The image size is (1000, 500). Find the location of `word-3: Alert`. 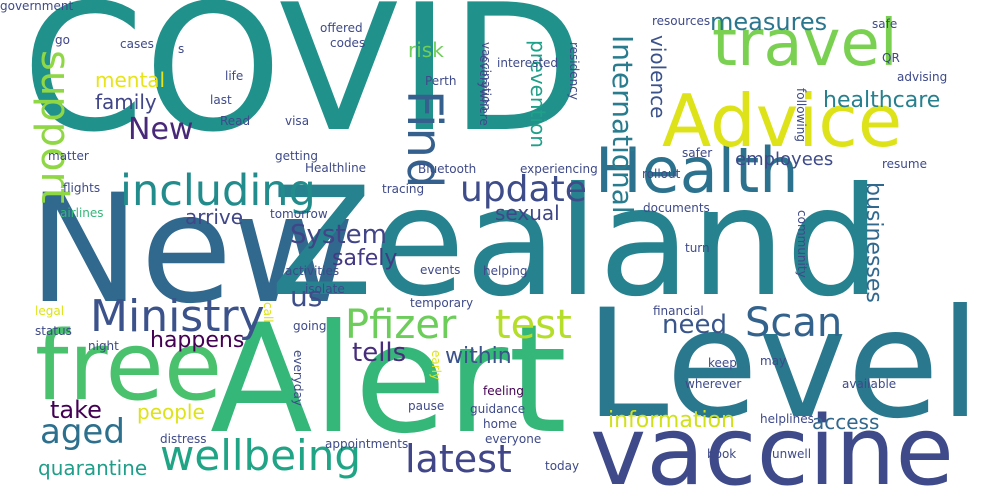

word-3: Alert is located at coordinates (389, 380).